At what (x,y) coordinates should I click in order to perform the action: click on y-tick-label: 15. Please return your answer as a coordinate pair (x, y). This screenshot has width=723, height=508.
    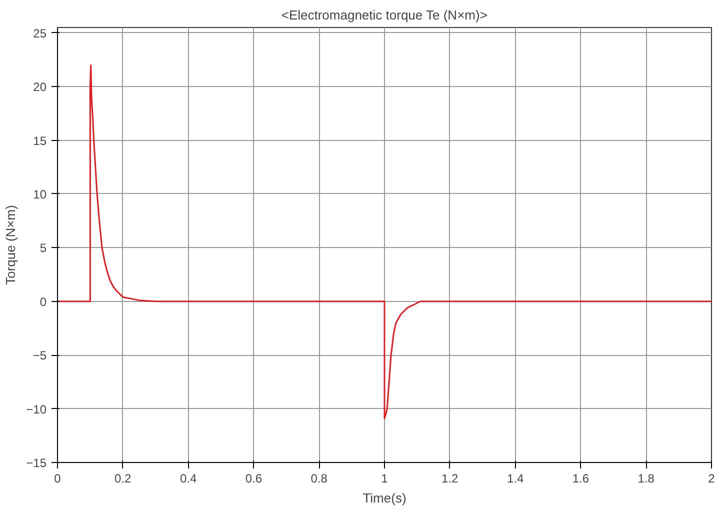
    Looking at the image, I should click on (40, 141).